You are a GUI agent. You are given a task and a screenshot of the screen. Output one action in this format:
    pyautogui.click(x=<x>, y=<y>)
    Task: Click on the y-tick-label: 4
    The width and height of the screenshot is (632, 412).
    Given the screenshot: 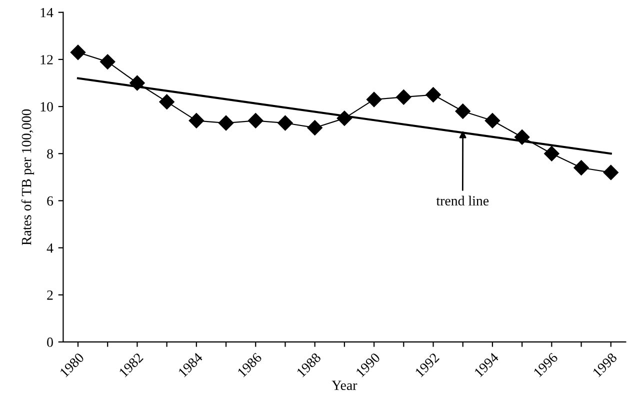 What is the action you would take?
    pyautogui.click(x=50, y=248)
    